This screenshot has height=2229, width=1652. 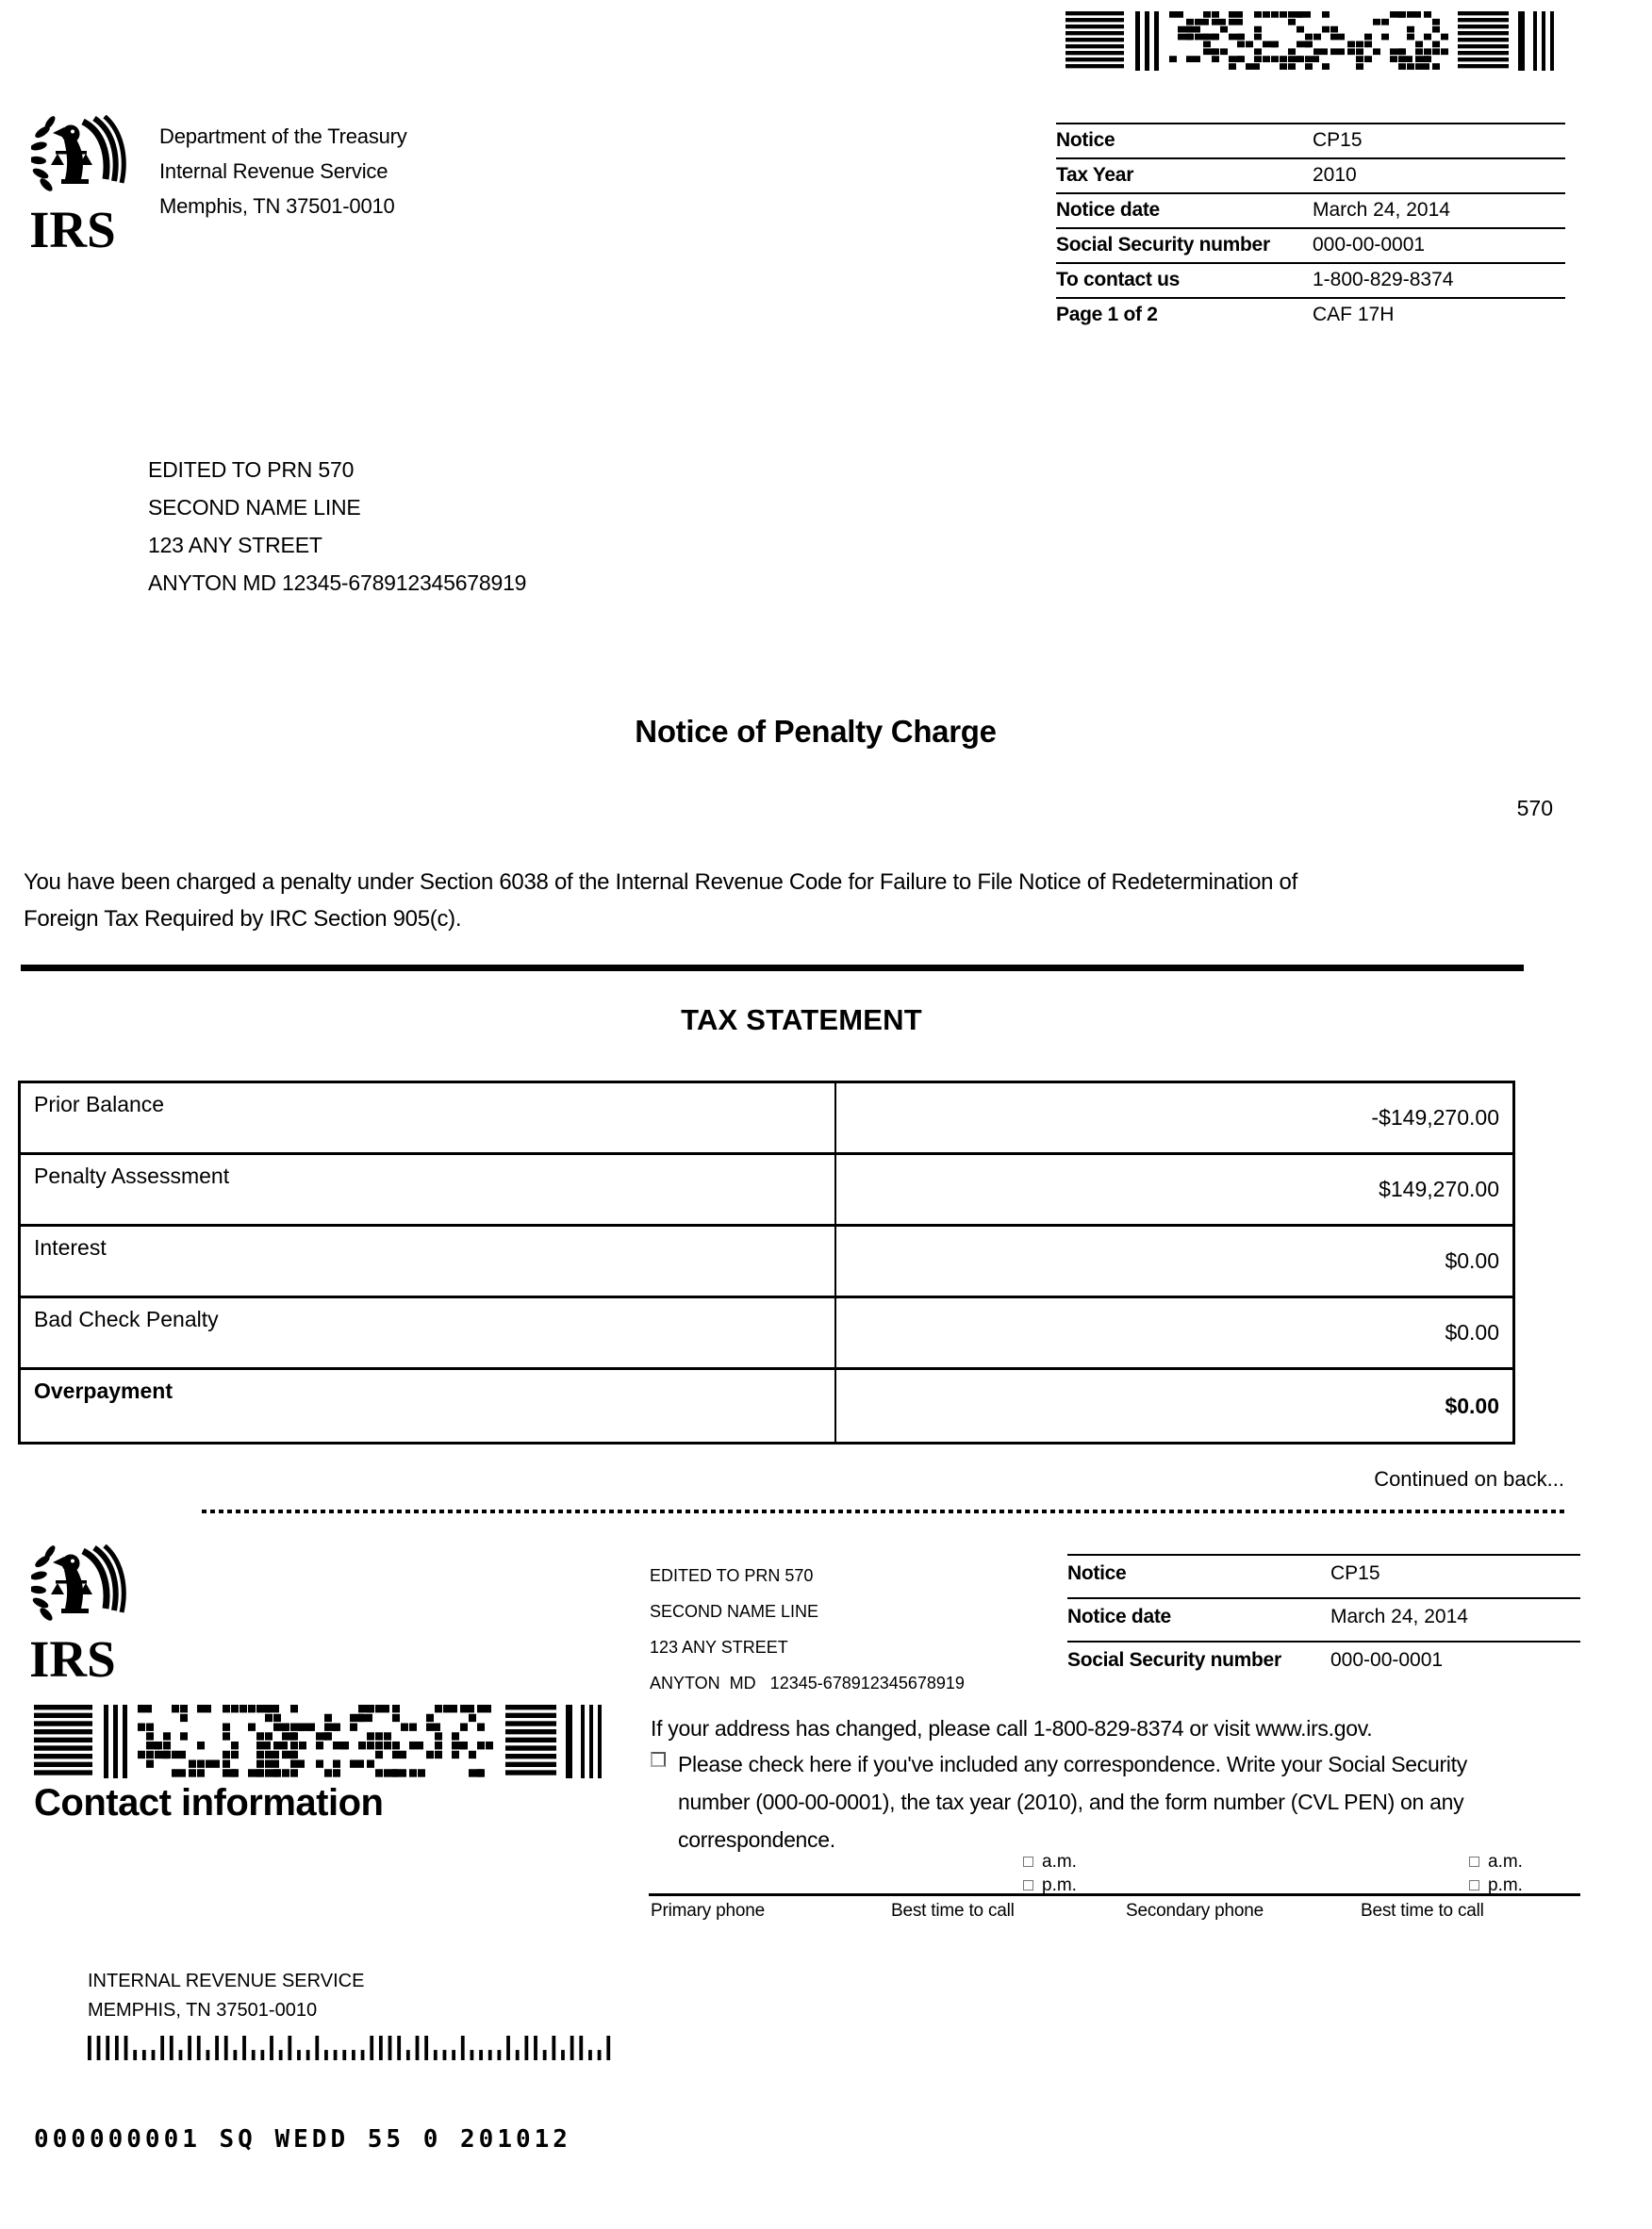 I want to click on postnet-barcode, so click(x=352, y=2048).